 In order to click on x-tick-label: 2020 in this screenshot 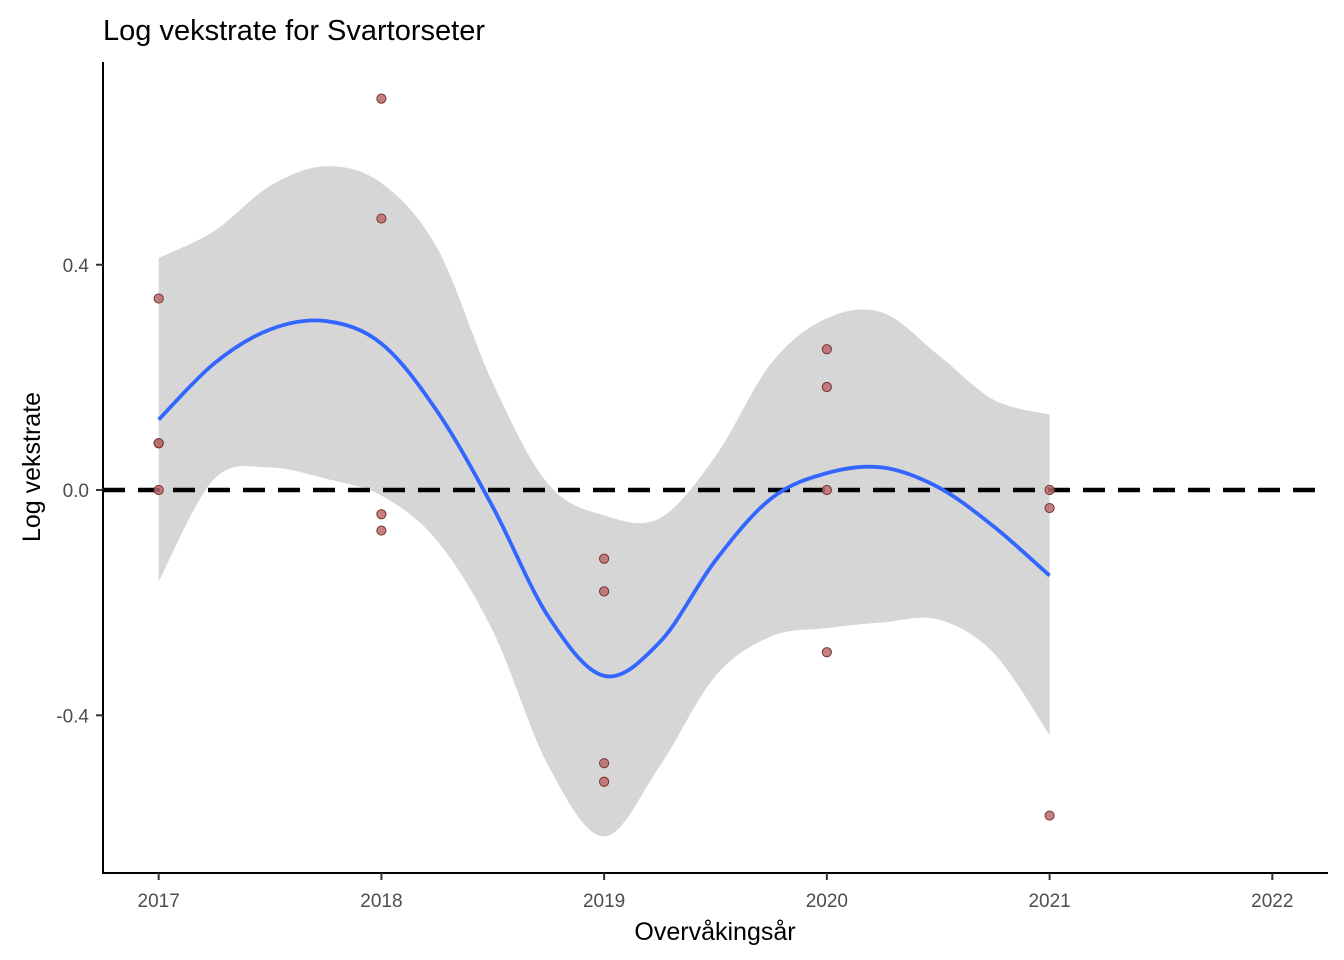, I will do `click(827, 901)`.